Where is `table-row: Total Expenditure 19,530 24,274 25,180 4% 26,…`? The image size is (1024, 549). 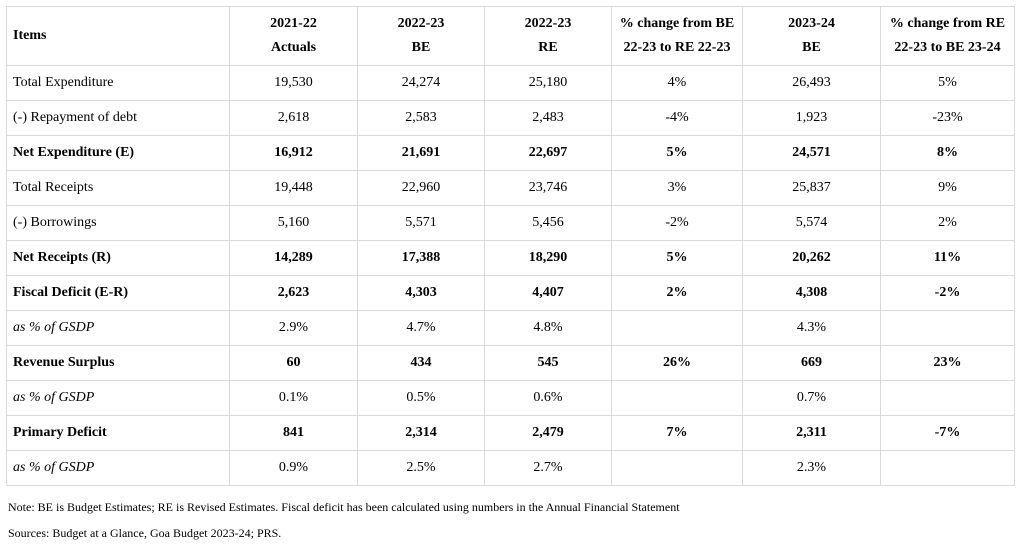
table-row: Total Expenditure 19,530 24,274 25,180 4% 26,… is located at coordinates (510, 83).